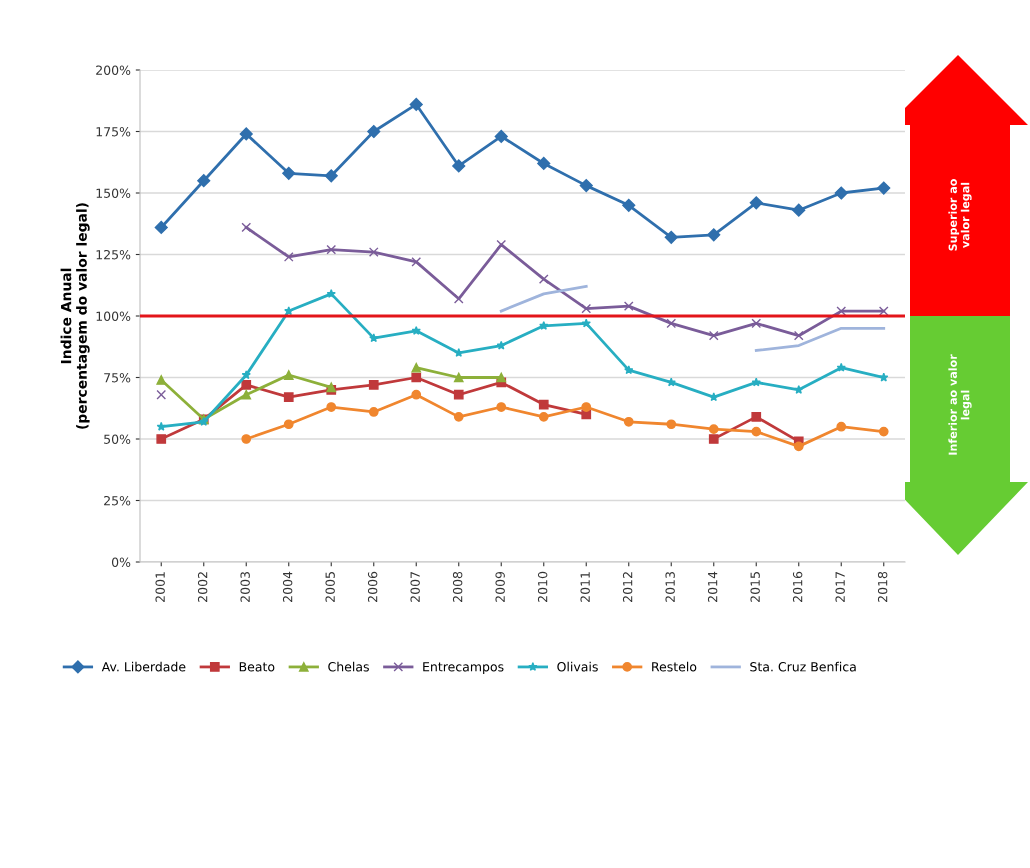 The height and width of the screenshot is (868, 1030). I want to click on legend-label: Entrecampos, so click(463, 668).